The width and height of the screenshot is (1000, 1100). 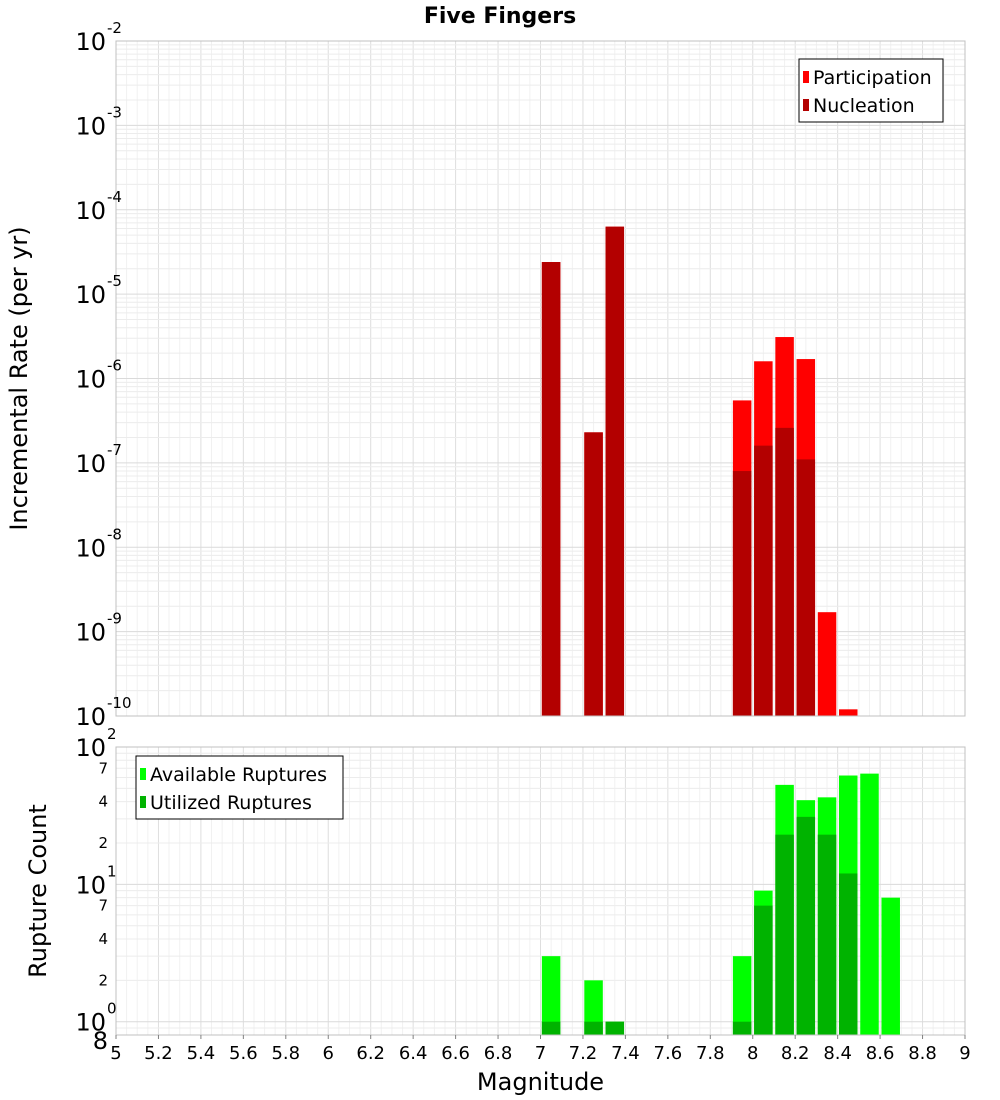 I want to click on x-tick-label: 6, so click(x=328, y=1053).